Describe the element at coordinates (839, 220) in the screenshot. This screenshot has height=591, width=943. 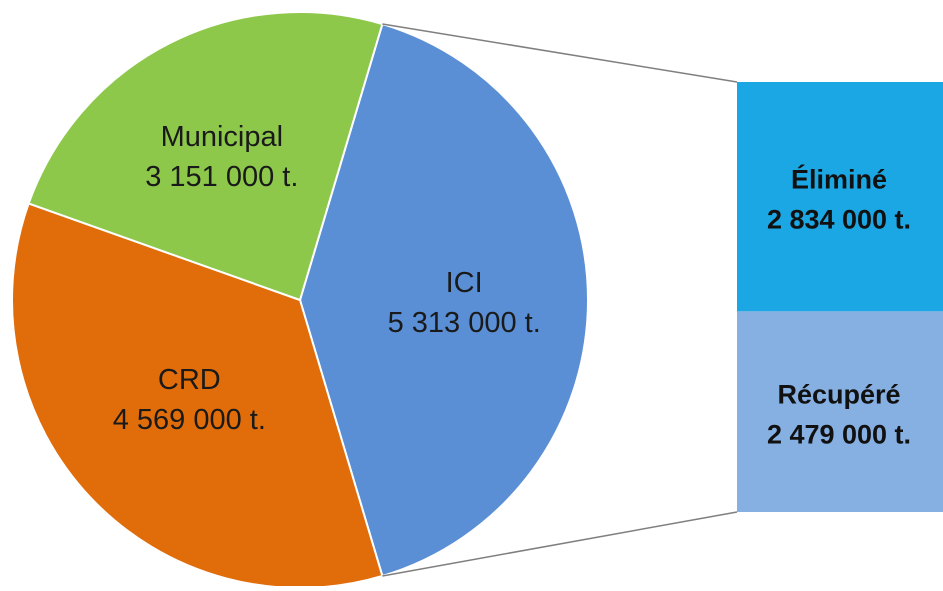
I see `bar-segment-value-elimine: 2 834 000 t.` at that location.